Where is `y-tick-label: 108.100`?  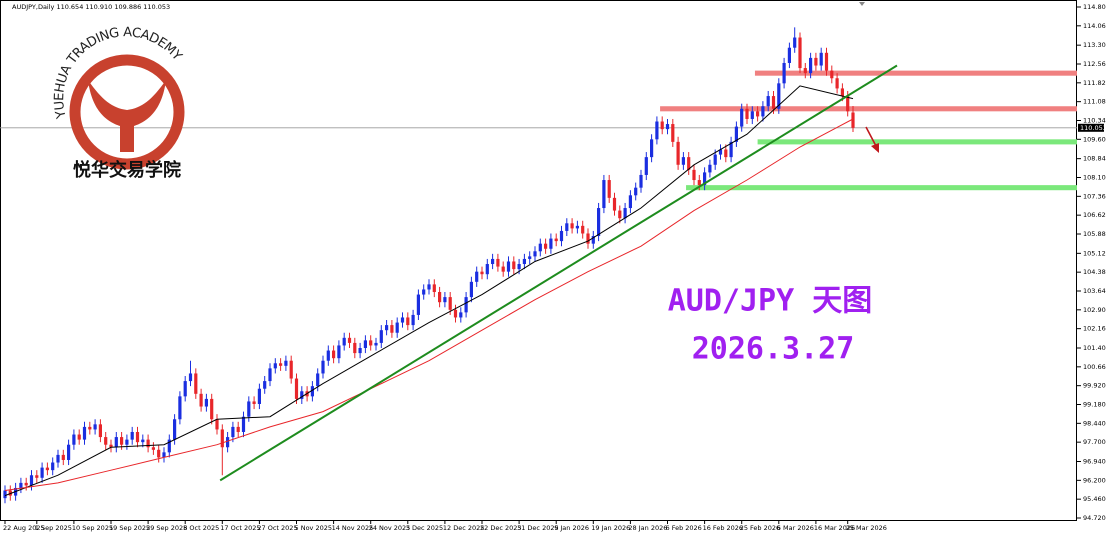
y-tick-label: 108.100 is located at coordinates (1094, 177).